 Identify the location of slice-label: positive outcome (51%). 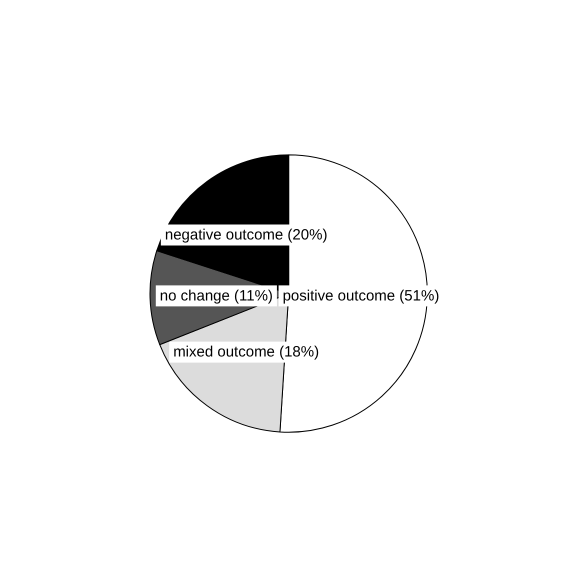
(361, 295).